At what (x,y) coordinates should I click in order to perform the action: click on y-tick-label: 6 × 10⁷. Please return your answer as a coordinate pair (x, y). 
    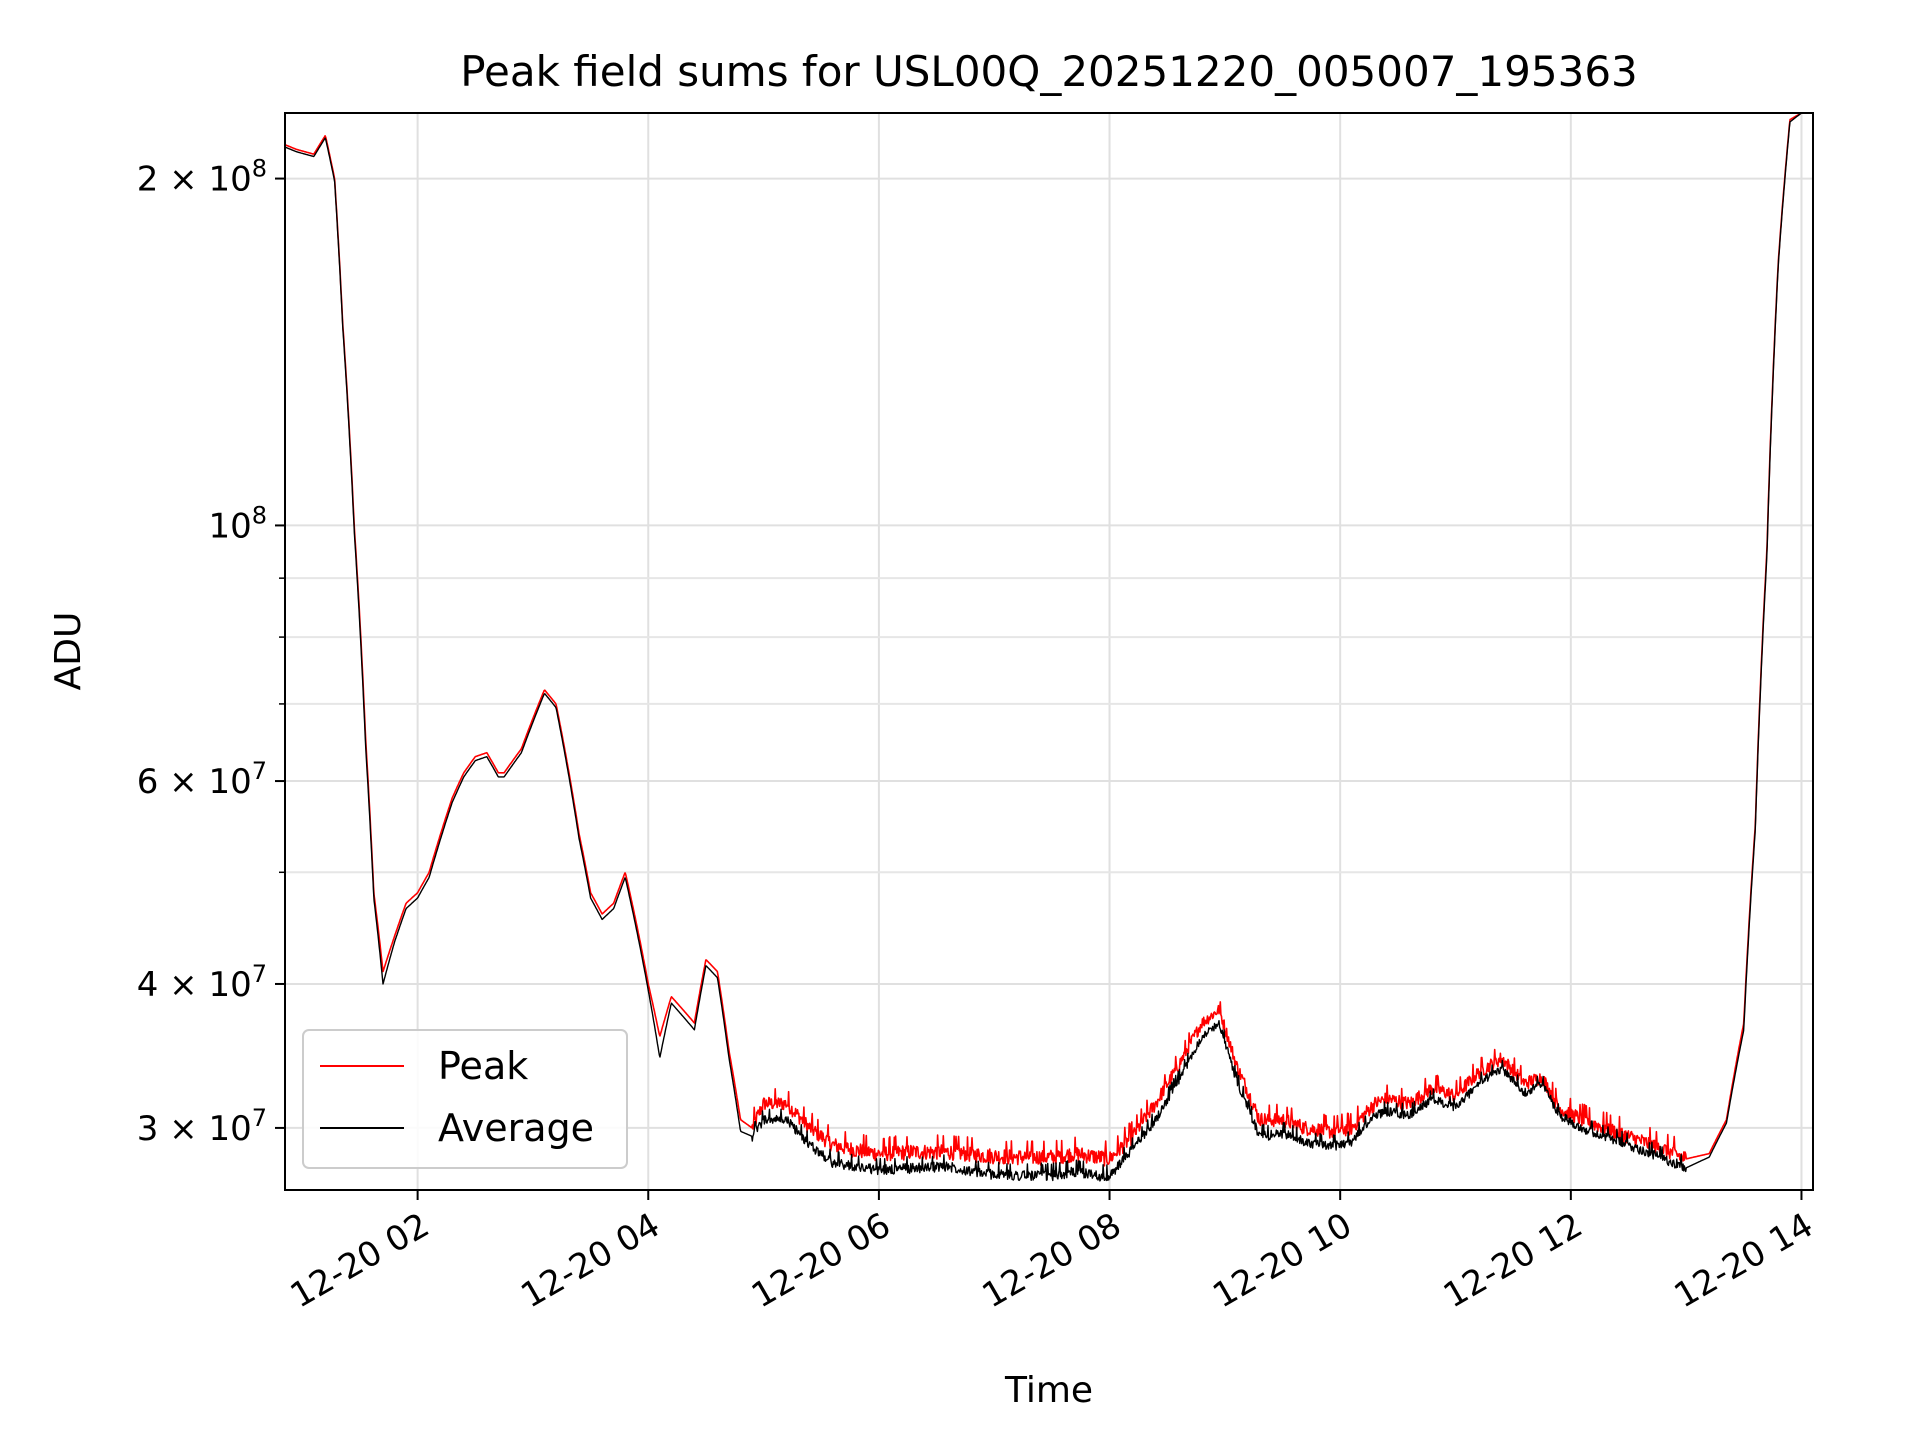
    Looking at the image, I should click on (202, 779).